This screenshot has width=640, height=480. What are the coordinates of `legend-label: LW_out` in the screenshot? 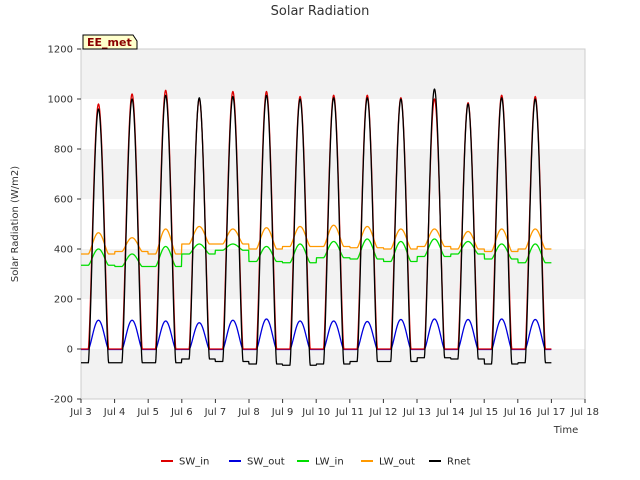 It's located at (397, 462).